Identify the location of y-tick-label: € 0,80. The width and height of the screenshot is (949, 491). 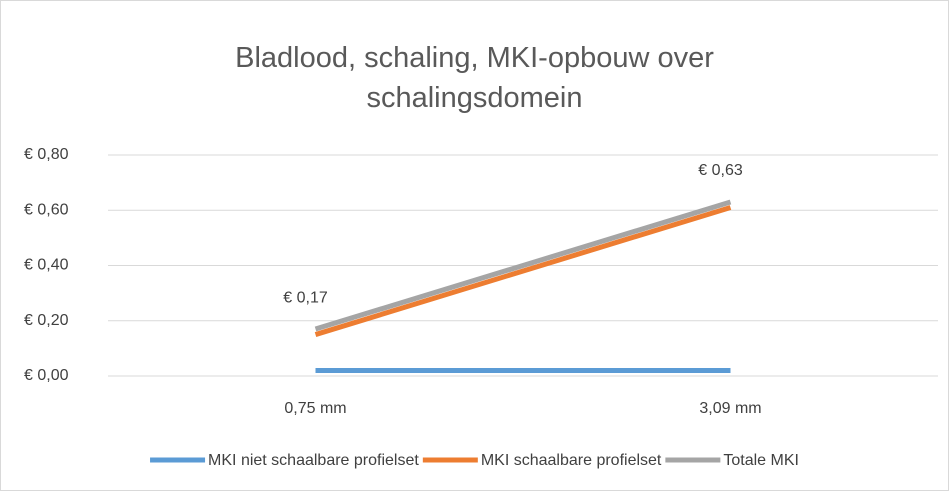
(46, 154).